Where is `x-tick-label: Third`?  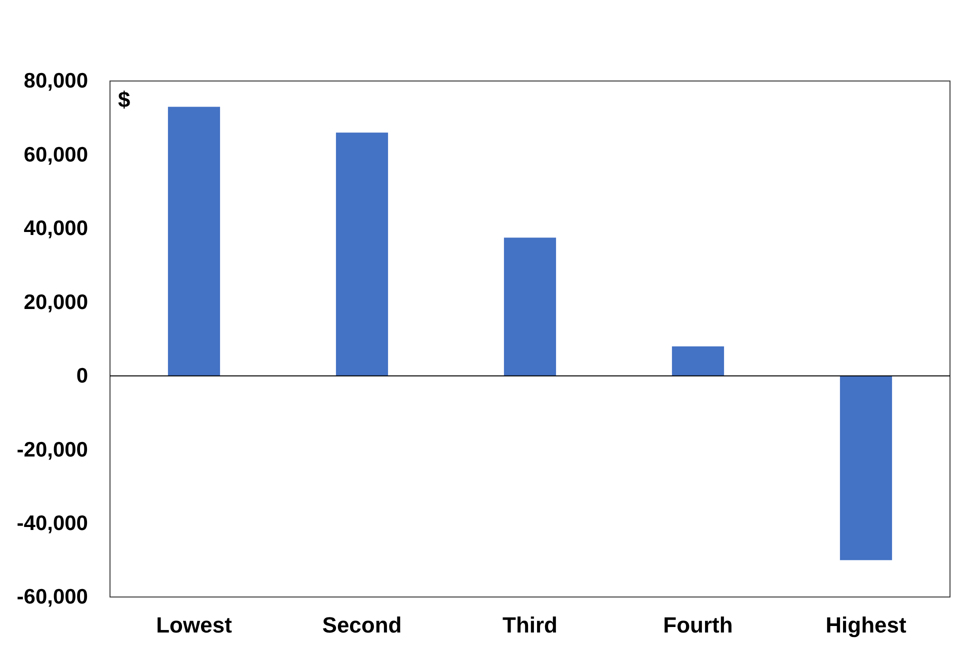
x-tick-label: Third is located at coordinates (530, 625).